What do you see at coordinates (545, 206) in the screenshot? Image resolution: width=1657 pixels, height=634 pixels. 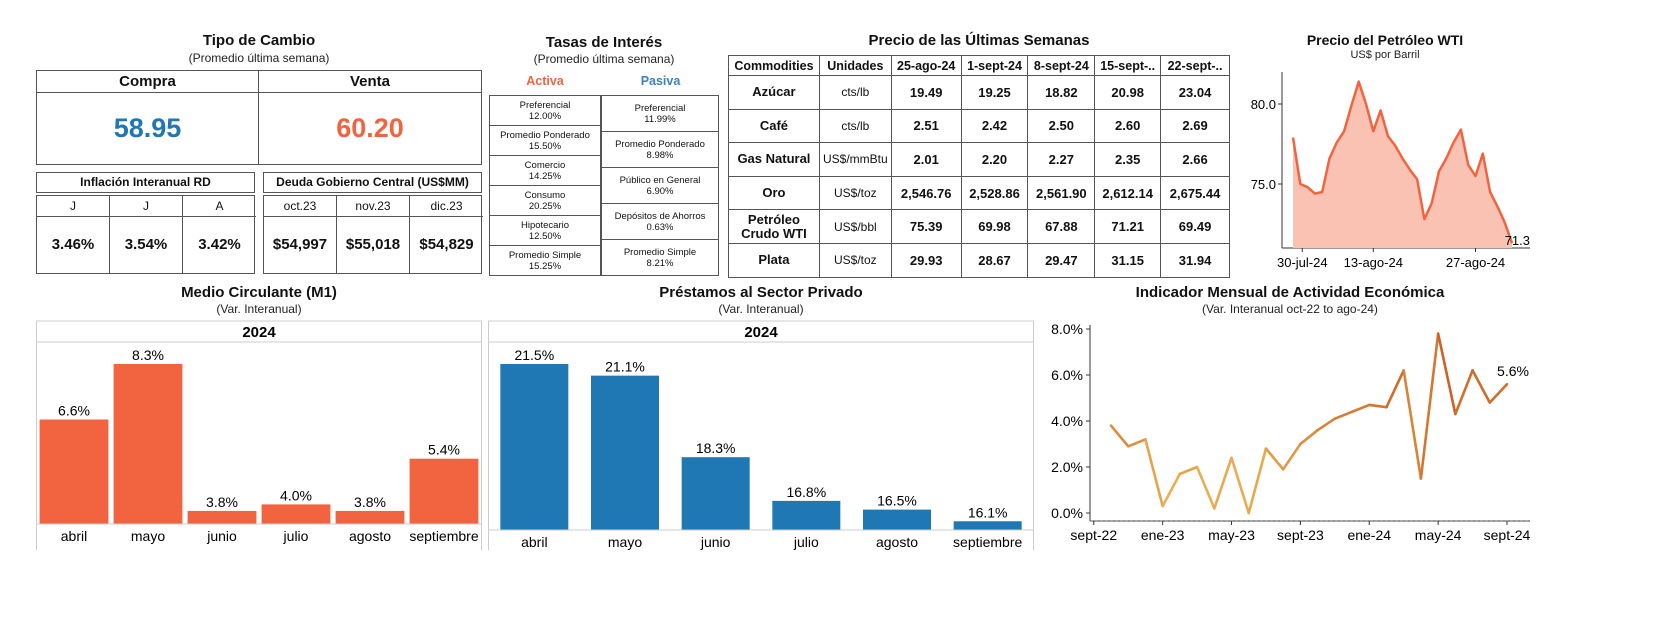 I see `rate-value: 20.25%` at bounding box center [545, 206].